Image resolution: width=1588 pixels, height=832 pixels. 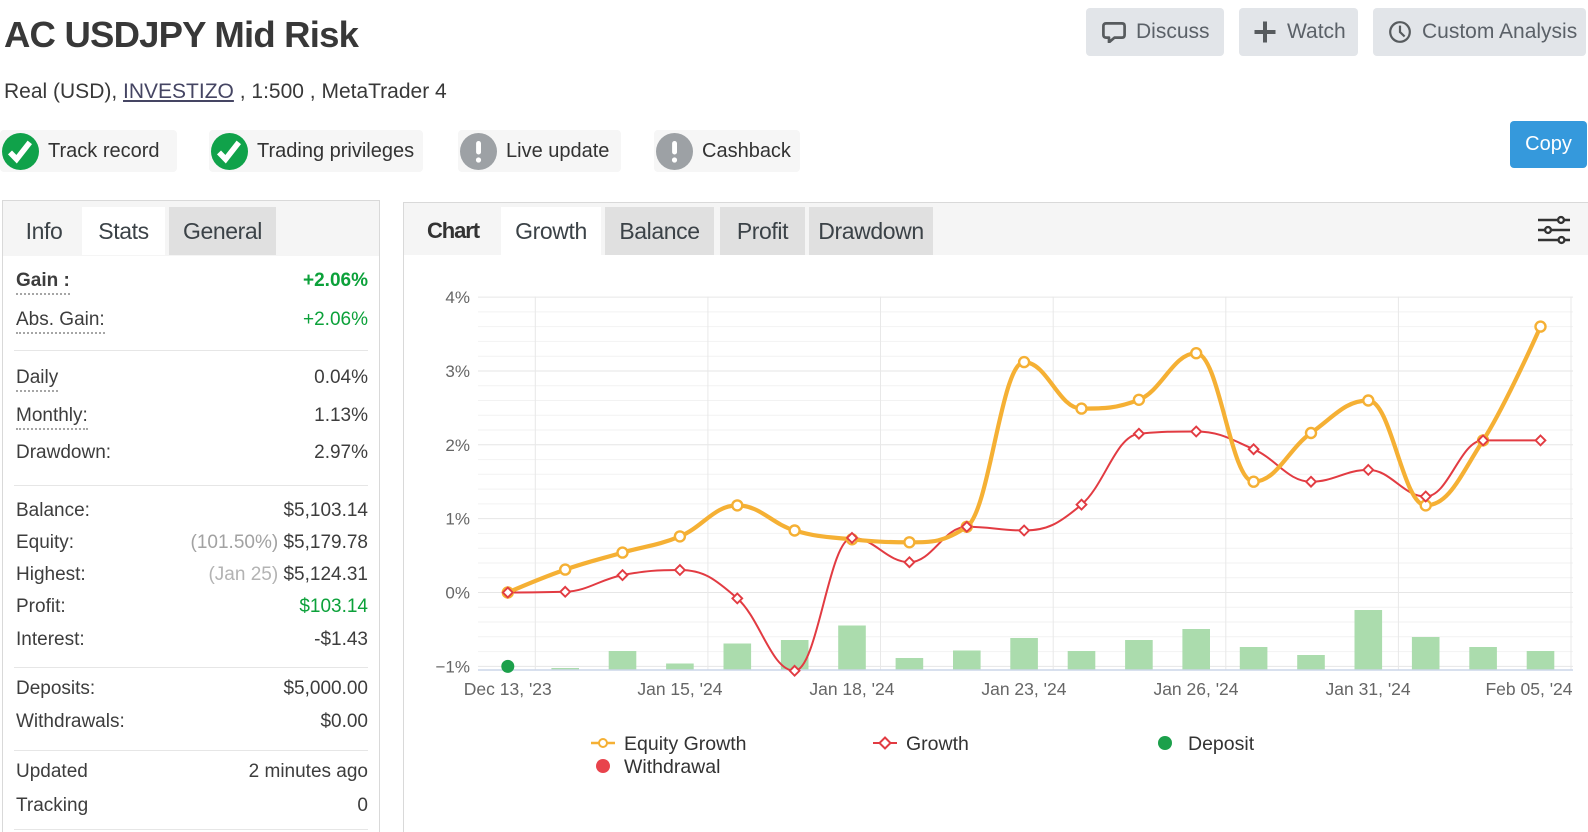 I want to click on svg-text: Growth, so click(x=937, y=744).